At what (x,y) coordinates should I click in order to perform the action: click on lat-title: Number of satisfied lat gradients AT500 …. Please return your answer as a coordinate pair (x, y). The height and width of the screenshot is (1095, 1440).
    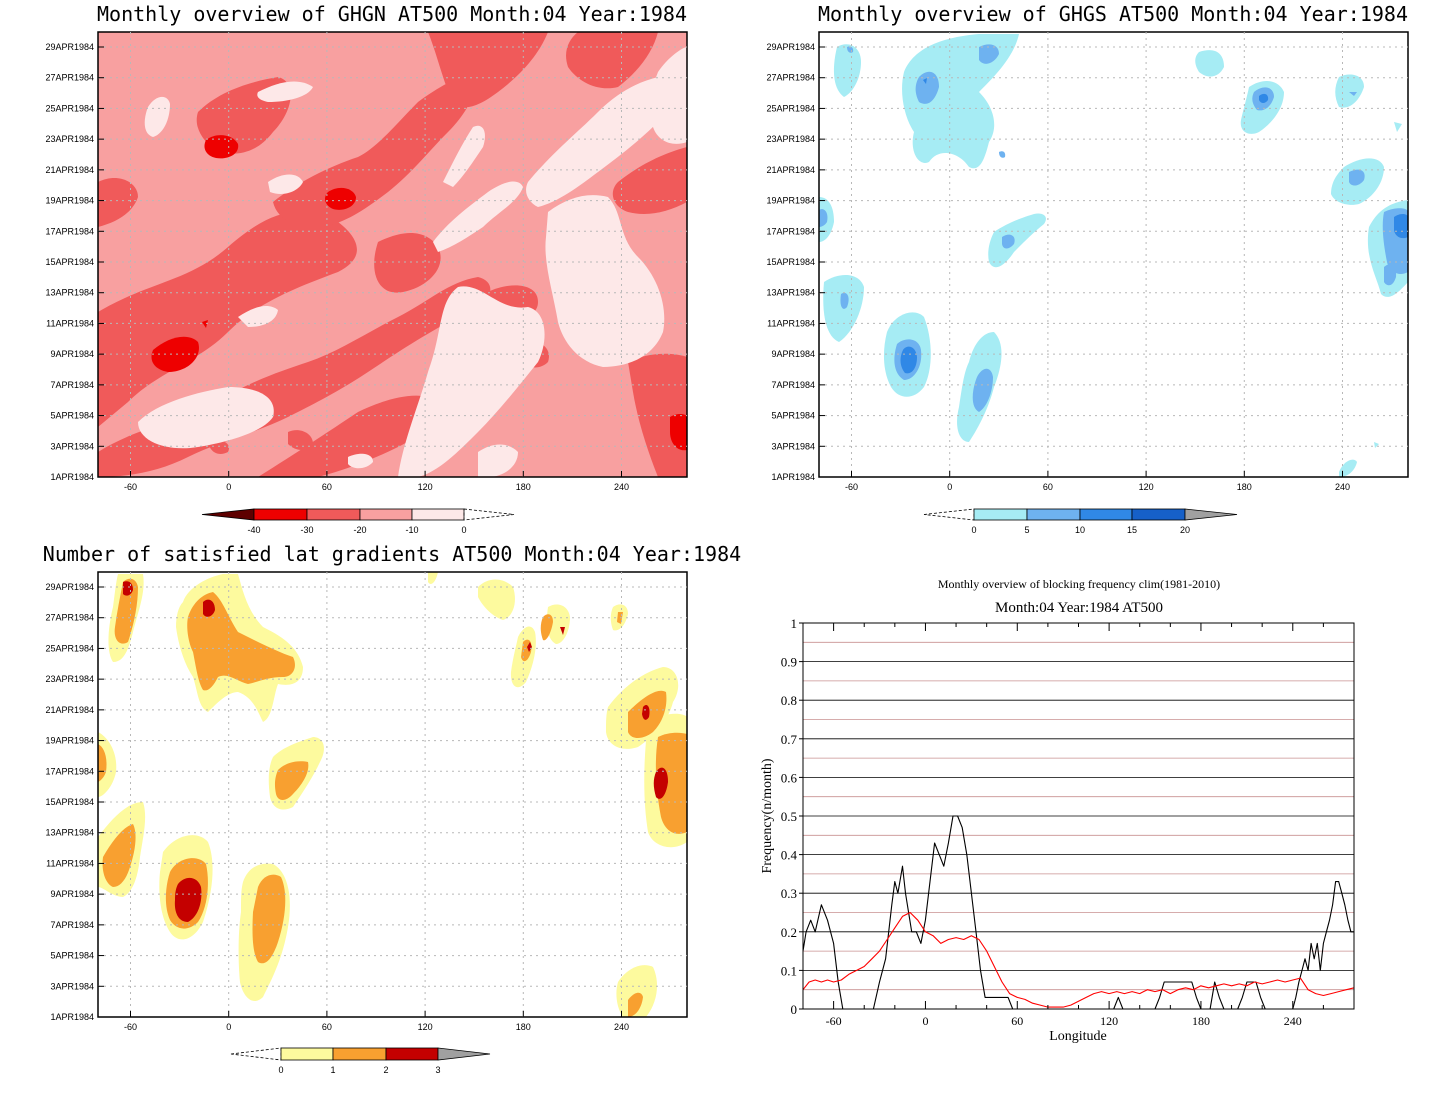
    Looking at the image, I should click on (392, 554).